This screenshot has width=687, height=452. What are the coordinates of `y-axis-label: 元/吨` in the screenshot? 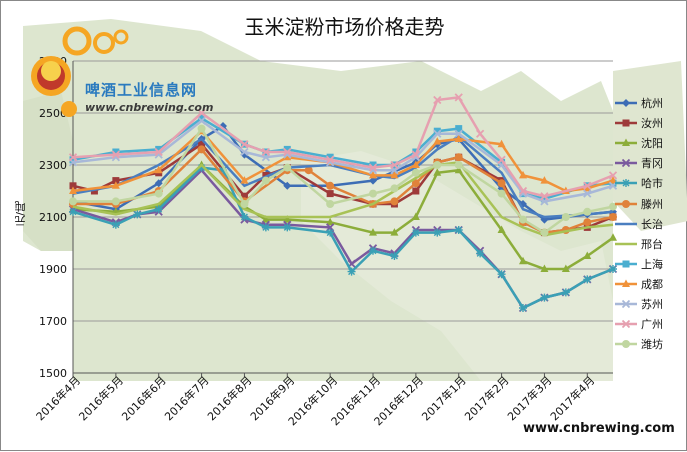 It's located at (20, 214).